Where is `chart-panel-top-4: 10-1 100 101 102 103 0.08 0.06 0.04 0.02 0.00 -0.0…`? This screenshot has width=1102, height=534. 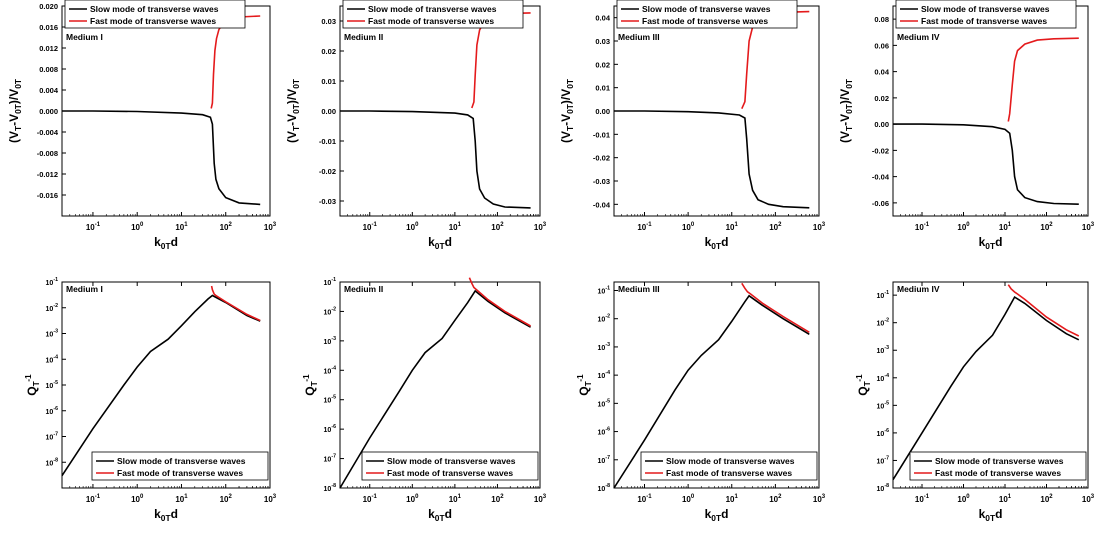
chart-panel-top-4: 10-1 100 101 102 103 0.08 0.06 0.04 0.02 0.00 -0.0… is located at coordinates (966, 125).